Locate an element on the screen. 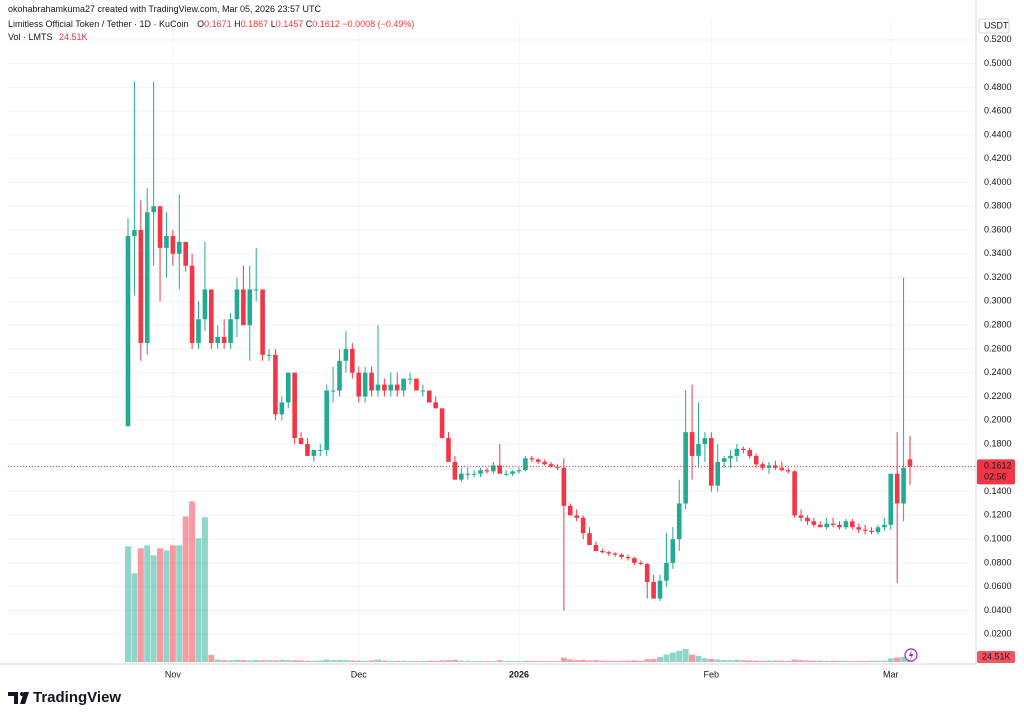 This screenshot has height=717, width=1024. volume-title: Vol · LMTS is located at coordinates (30, 37).